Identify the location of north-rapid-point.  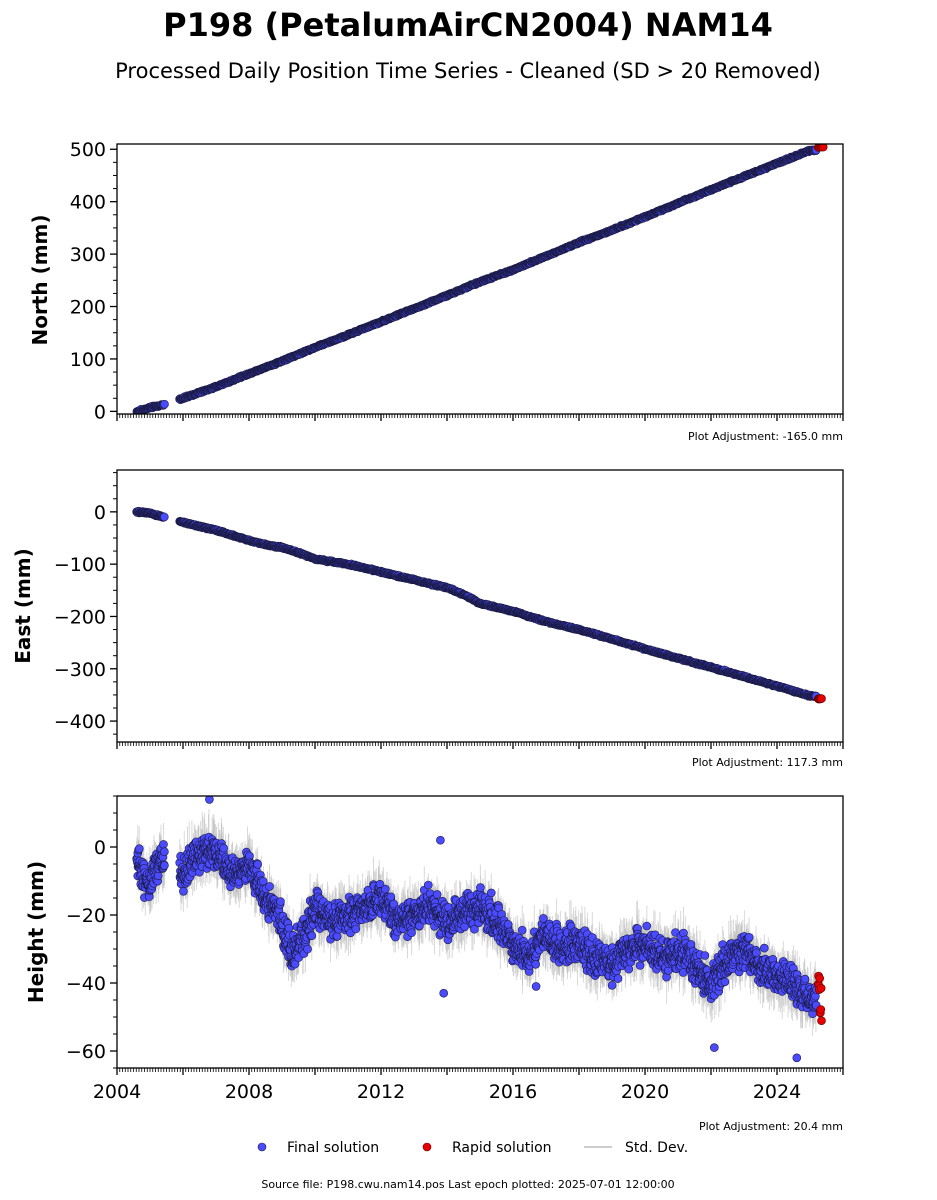
(823, 148).